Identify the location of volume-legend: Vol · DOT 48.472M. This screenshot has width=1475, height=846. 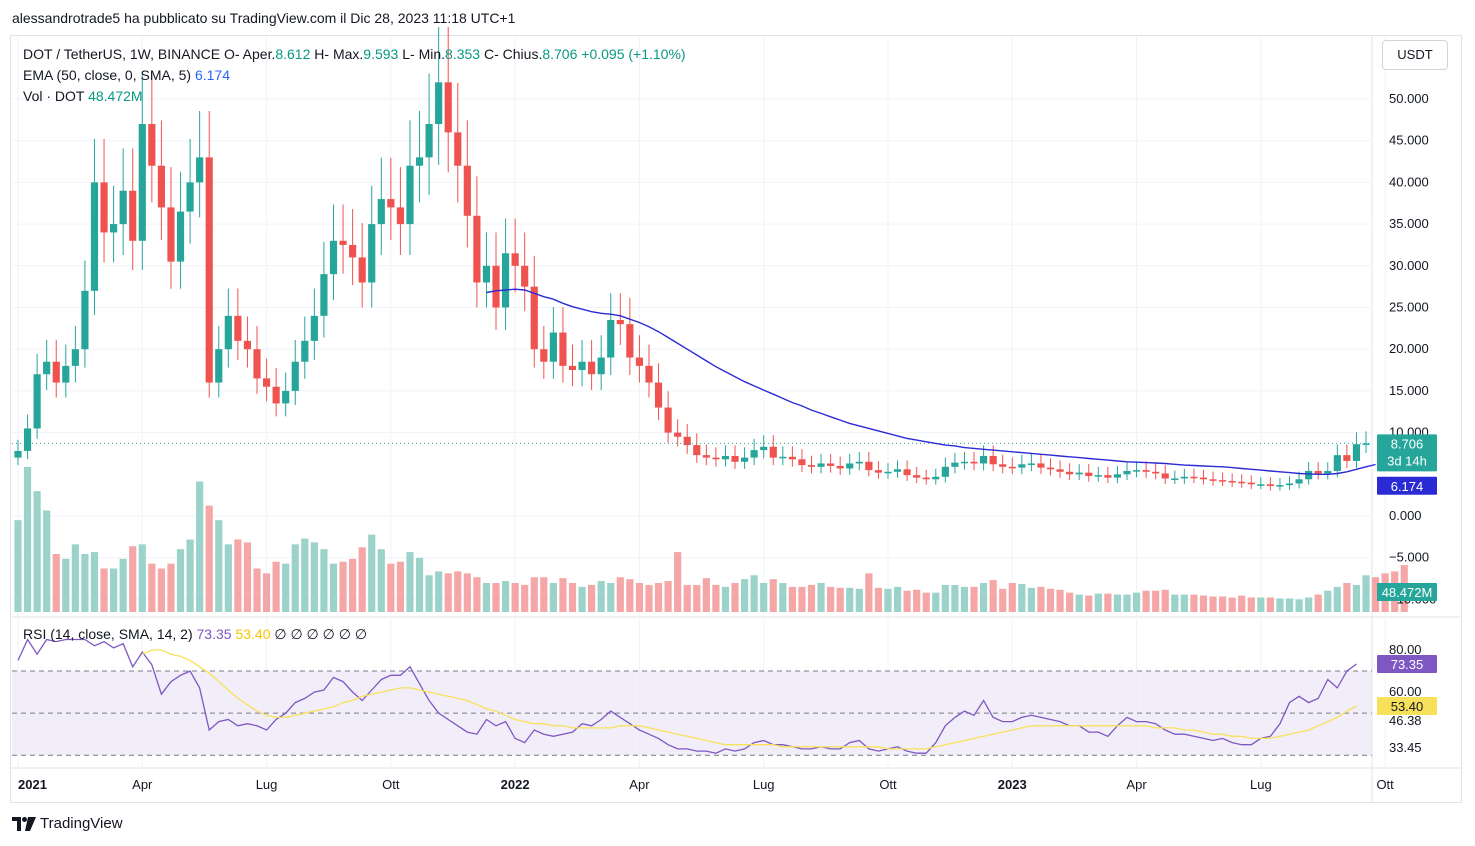
(83, 96).